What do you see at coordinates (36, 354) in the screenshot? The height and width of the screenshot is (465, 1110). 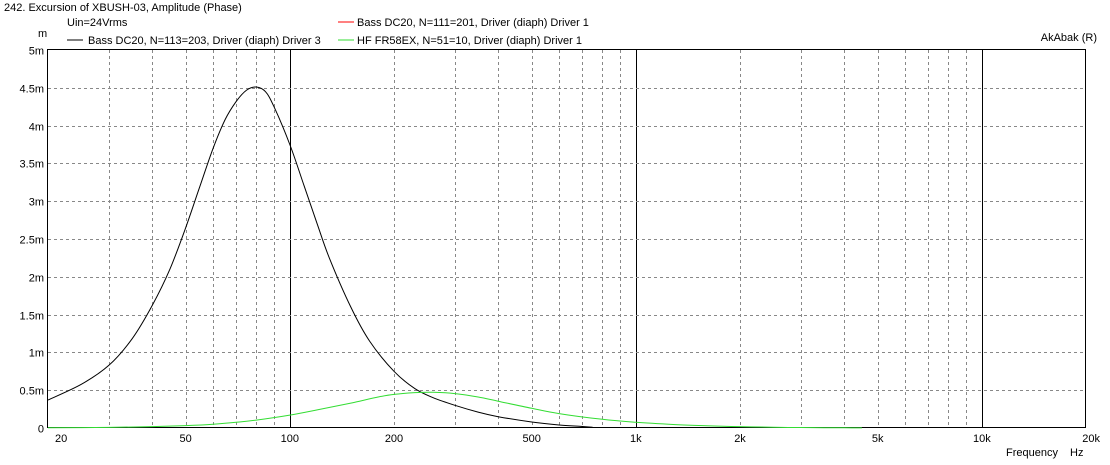 I see `y-tick-label: 1m` at bounding box center [36, 354].